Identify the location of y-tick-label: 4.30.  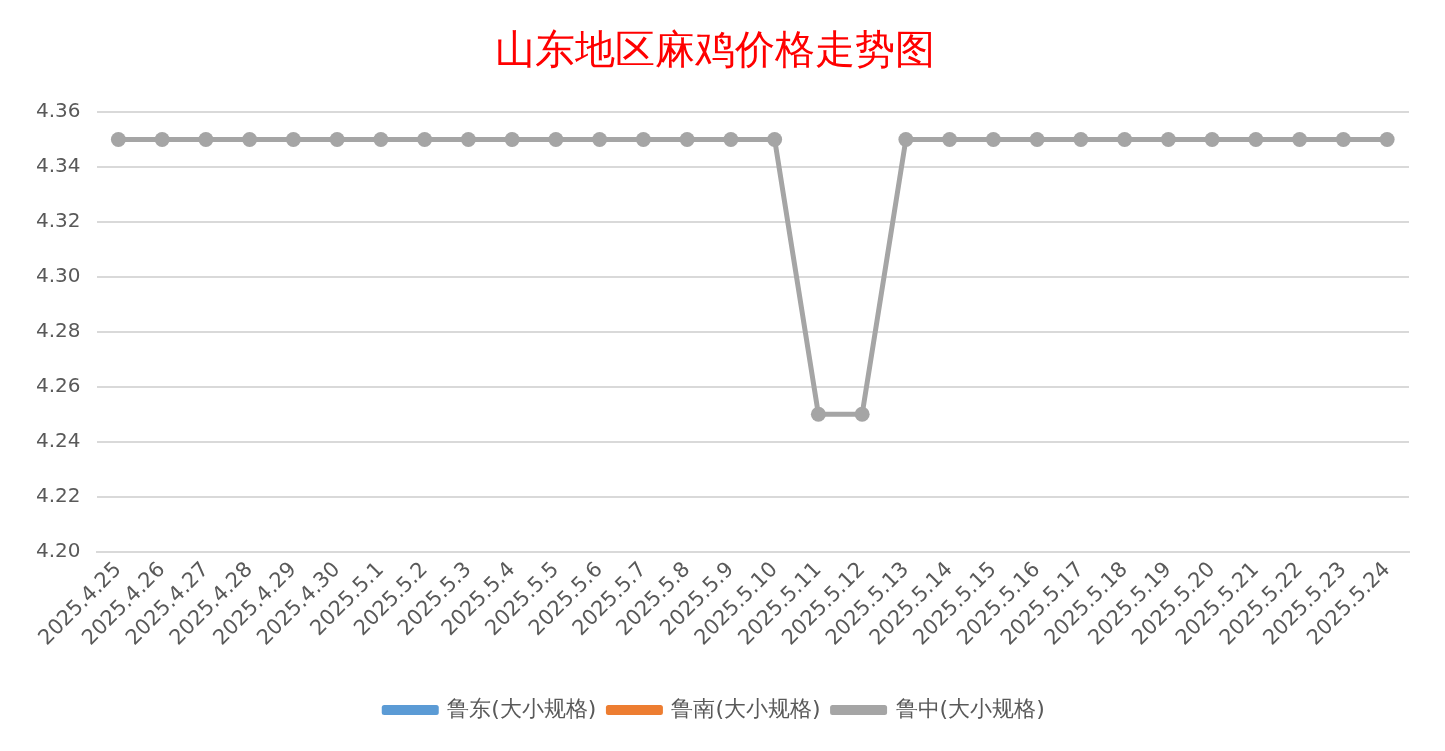
(58, 275).